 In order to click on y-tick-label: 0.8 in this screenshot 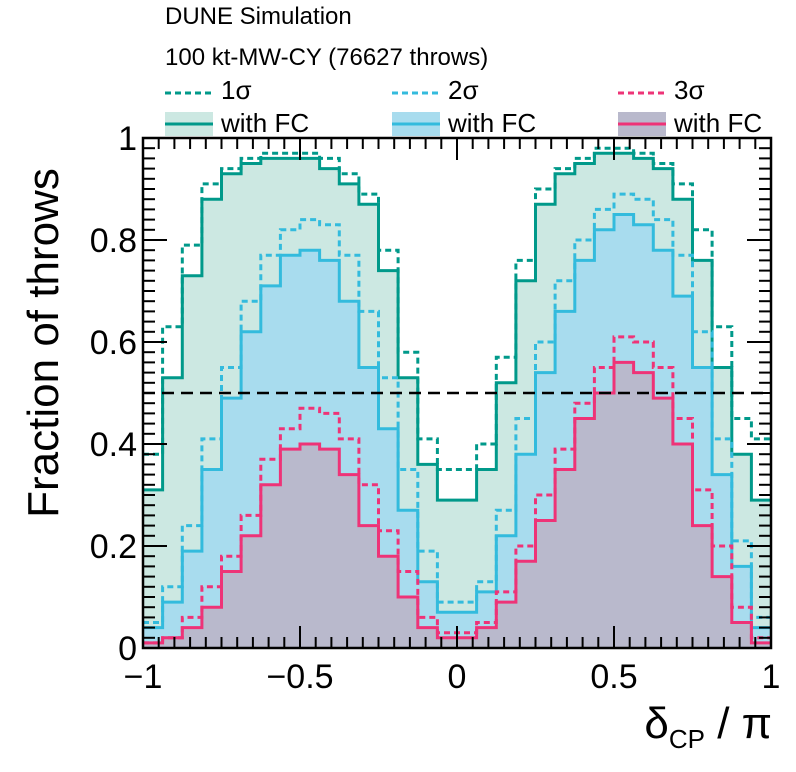, I will do `click(113, 241)`.